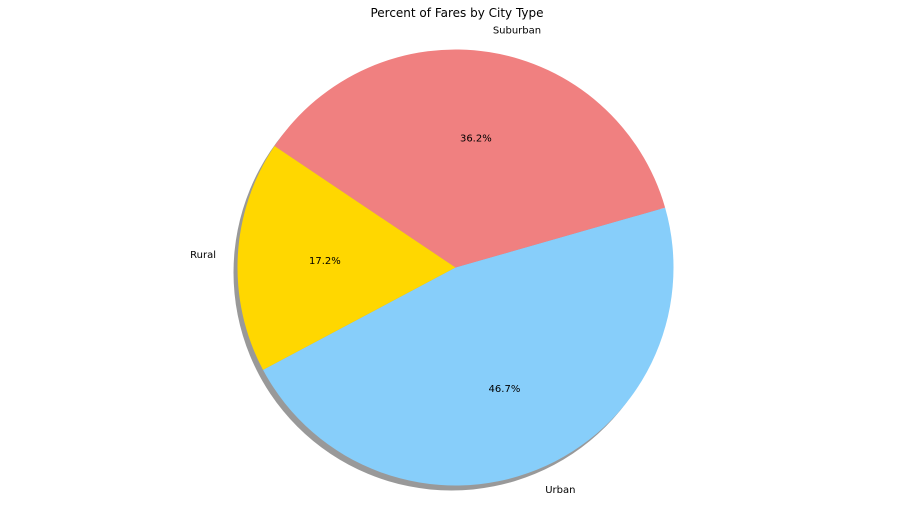 The height and width of the screenshot is (523, 914). I want to click on pie-category-label-suburban: Suburban, so click(517, 31).